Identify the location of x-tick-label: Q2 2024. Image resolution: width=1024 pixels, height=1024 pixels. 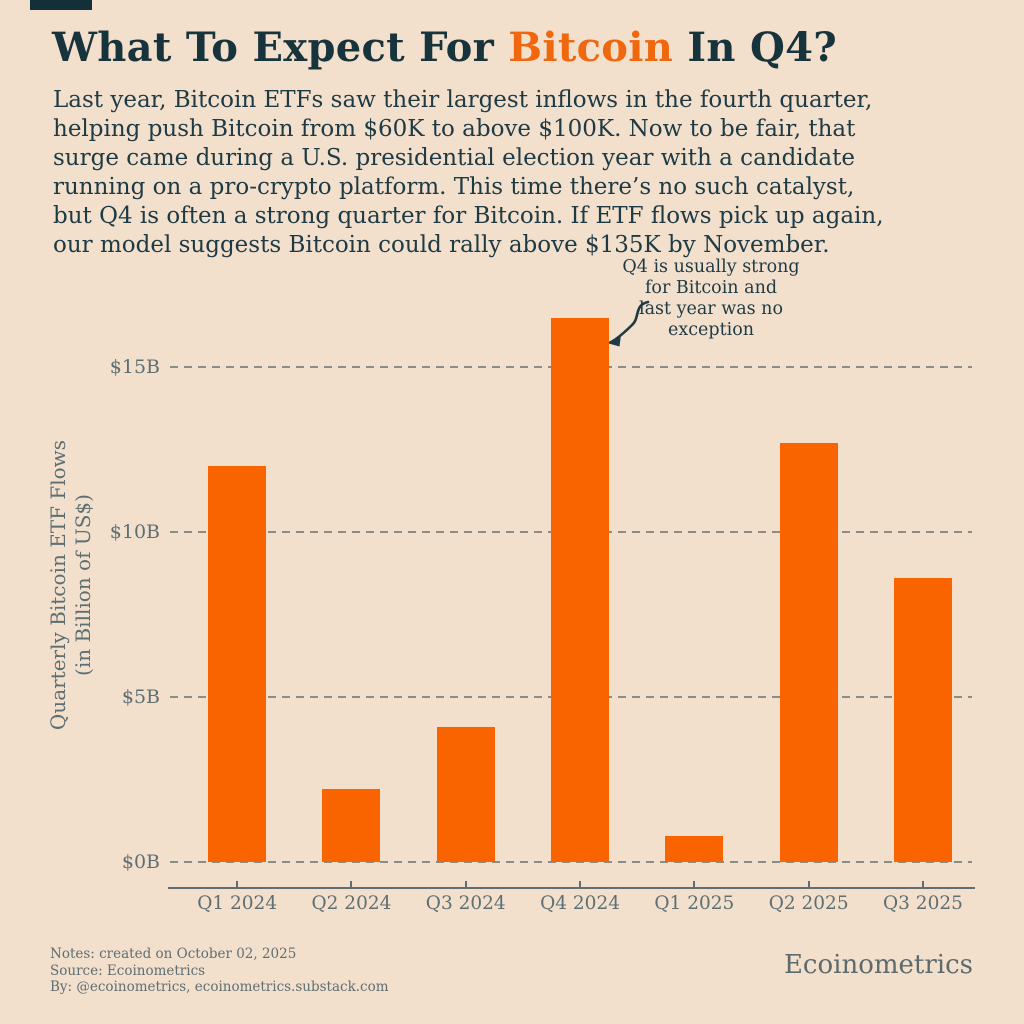
(351, 903).